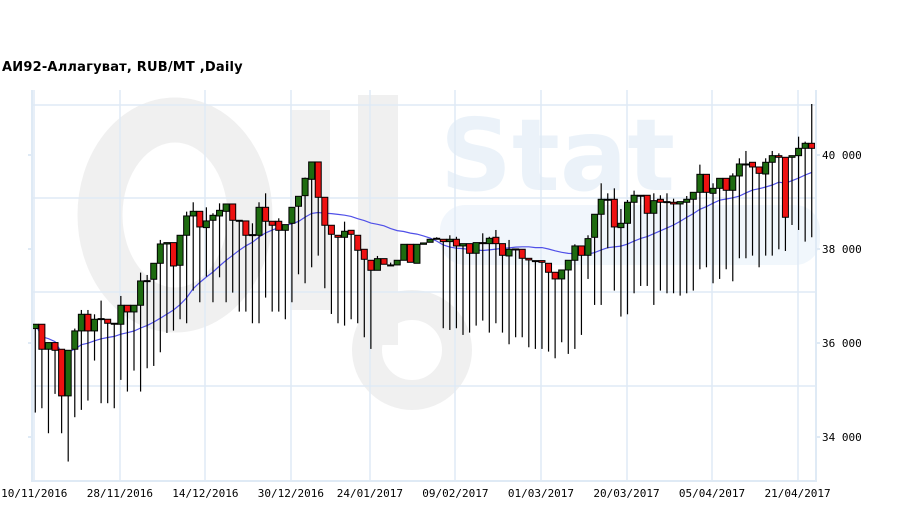  I want to click on chart-title: АИ92-Аллагуват, RUB/MT ,Daily, so click(122, 67).